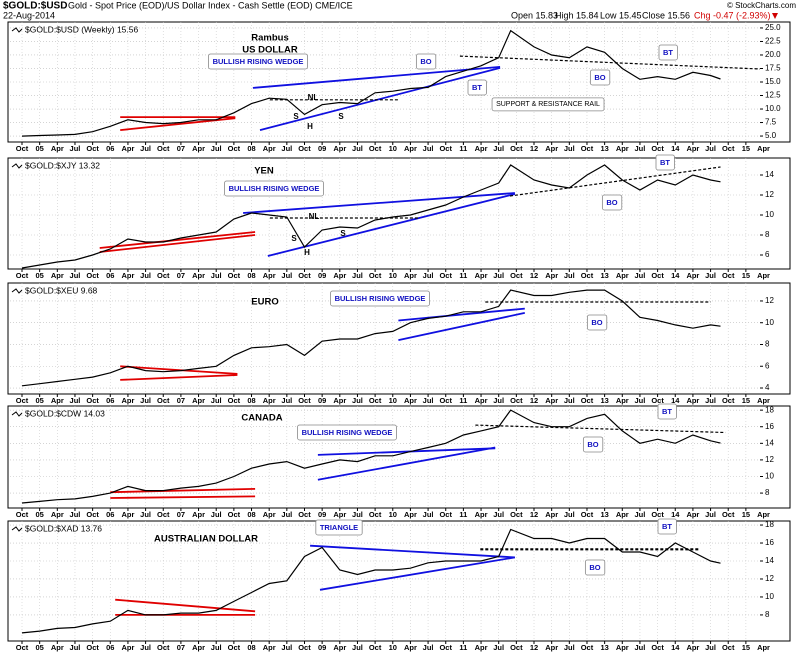 This screenshot has height=655, width=800. What do you see at coordinates (746, 275) in the screenshot?
I see `x-tick-label: 15` at bounding box center [746, 275].